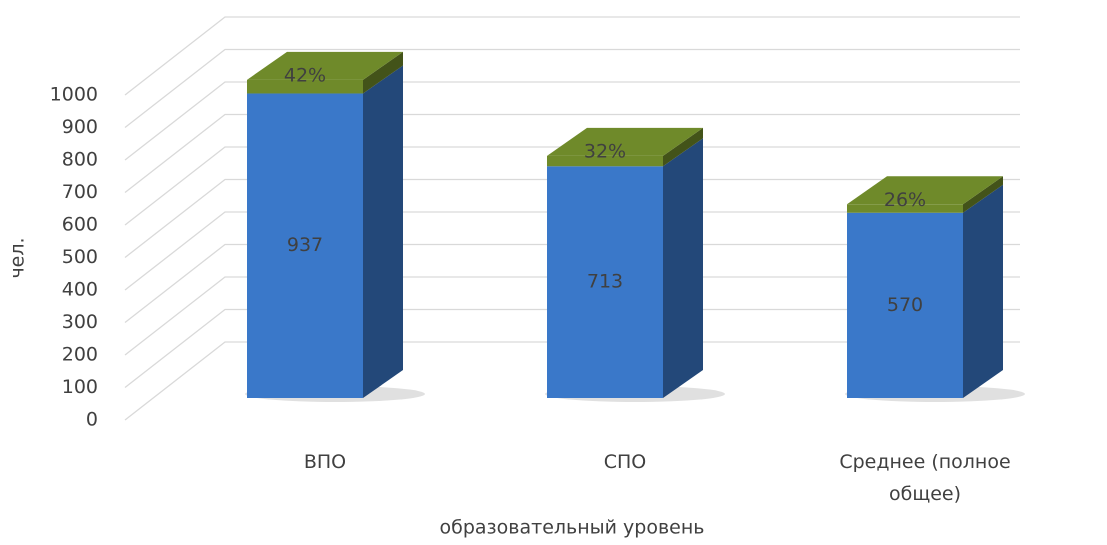  I want to click on y-tick-label: 0, so click(92, 420).